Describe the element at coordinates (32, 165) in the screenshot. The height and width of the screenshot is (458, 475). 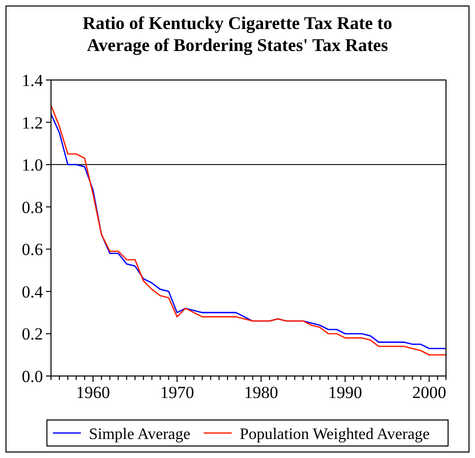
I see `y-tick-label: 1.0` at that location.